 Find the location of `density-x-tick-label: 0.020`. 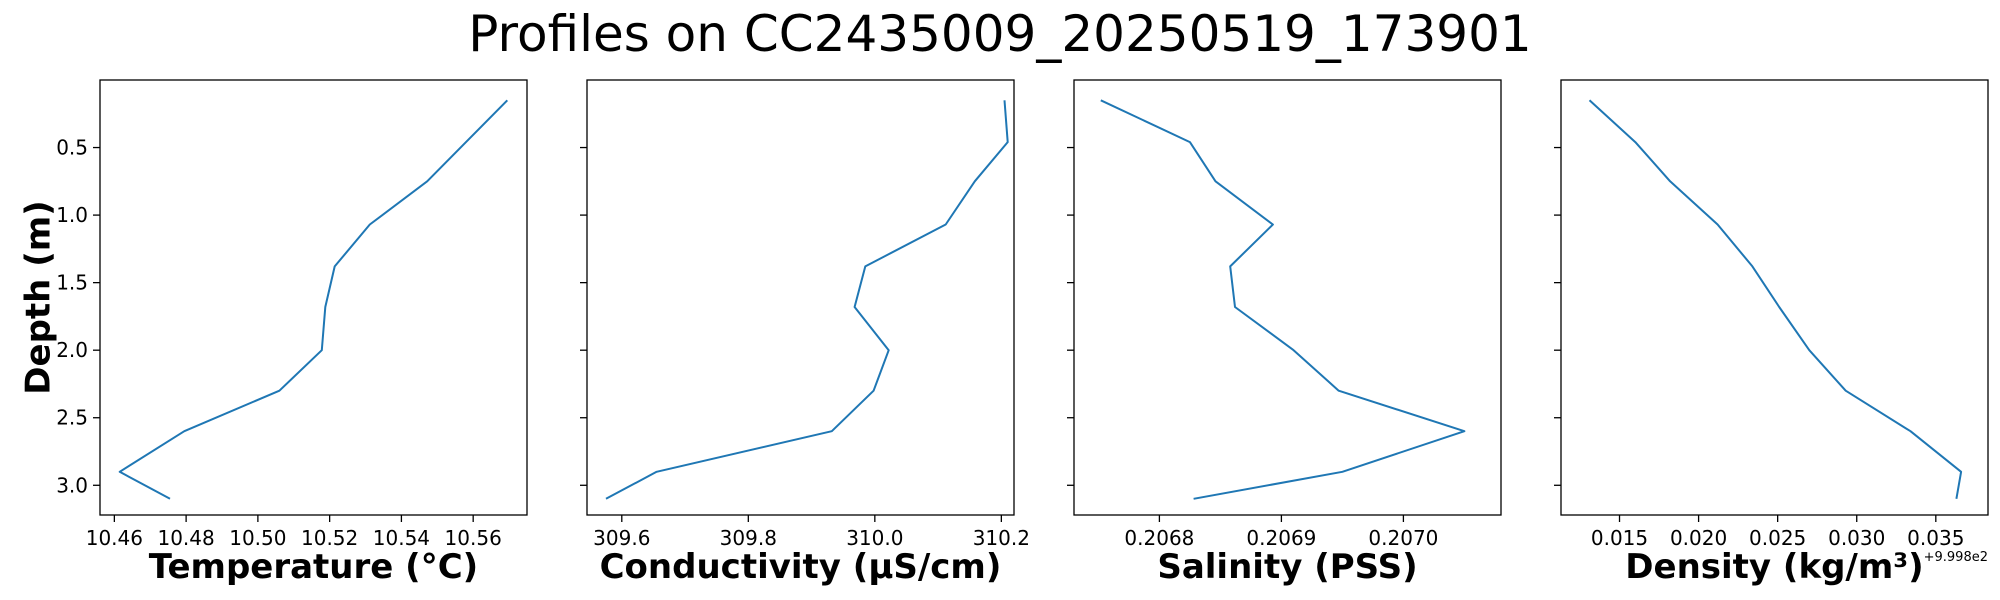

density-x-tick-label: 0.020 is located at coordinates (1698, 538).